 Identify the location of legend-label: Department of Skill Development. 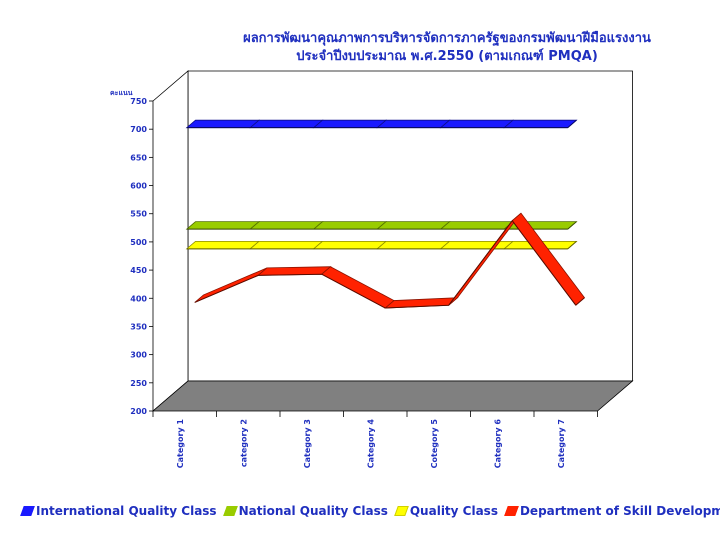
(619, 511).